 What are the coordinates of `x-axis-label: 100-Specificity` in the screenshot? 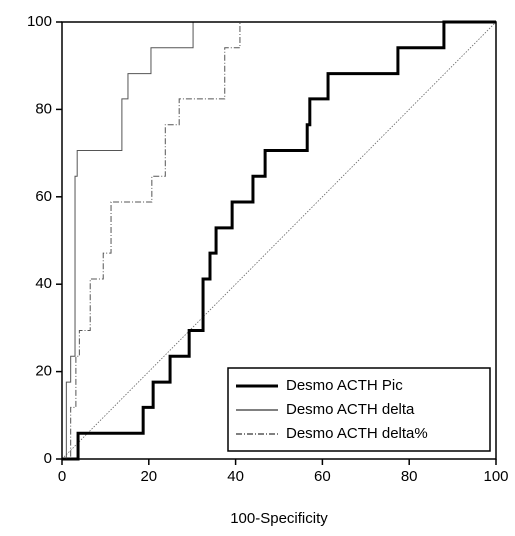 It's located at (279, 518).